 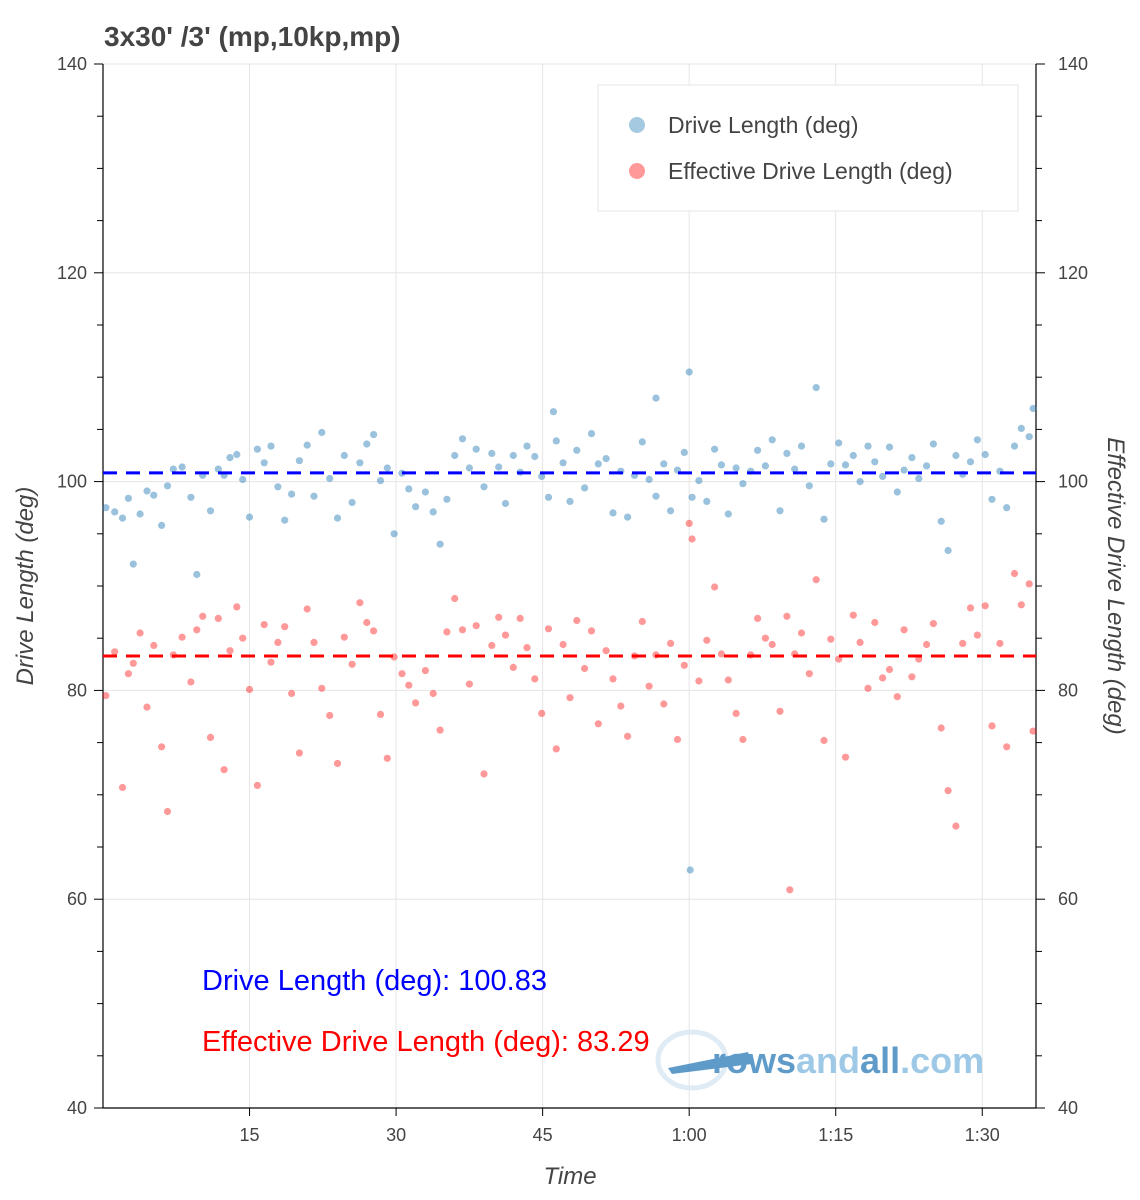 What do you see at coordinates (982, 1135) in the screenshot?
I see `x-tick-label: 1:30` at bounding box center [982, 1135].